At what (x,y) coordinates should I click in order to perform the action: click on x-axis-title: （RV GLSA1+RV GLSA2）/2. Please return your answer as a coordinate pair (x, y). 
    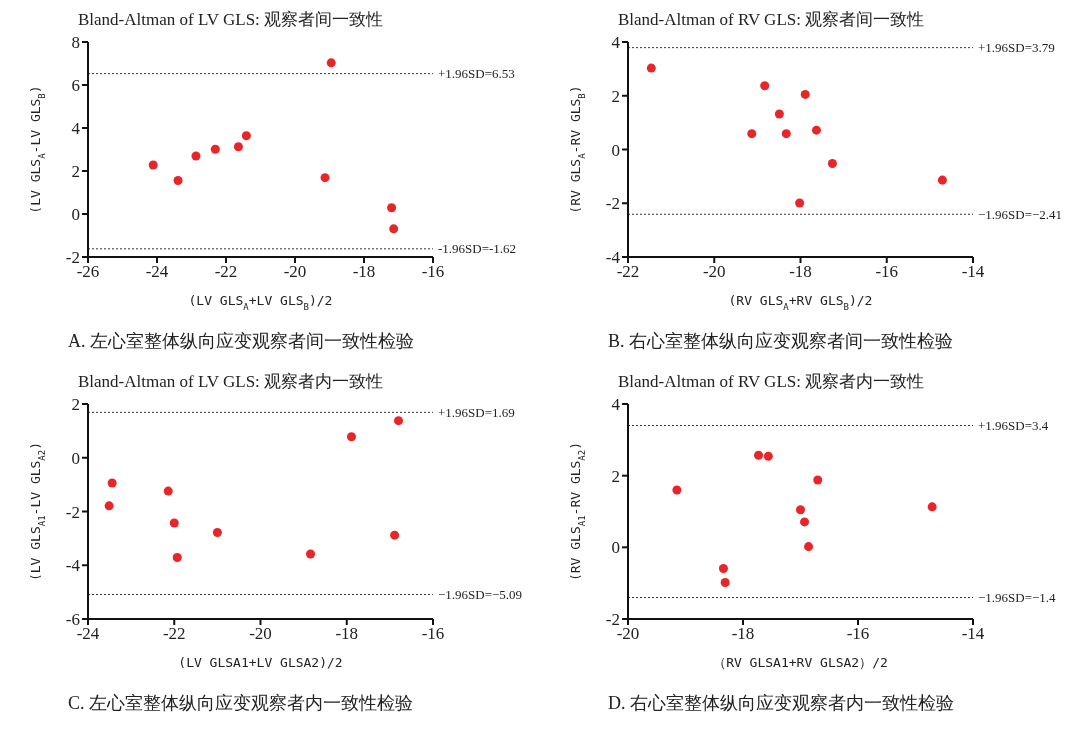
    Looking at the image, I should click on (800, 662).